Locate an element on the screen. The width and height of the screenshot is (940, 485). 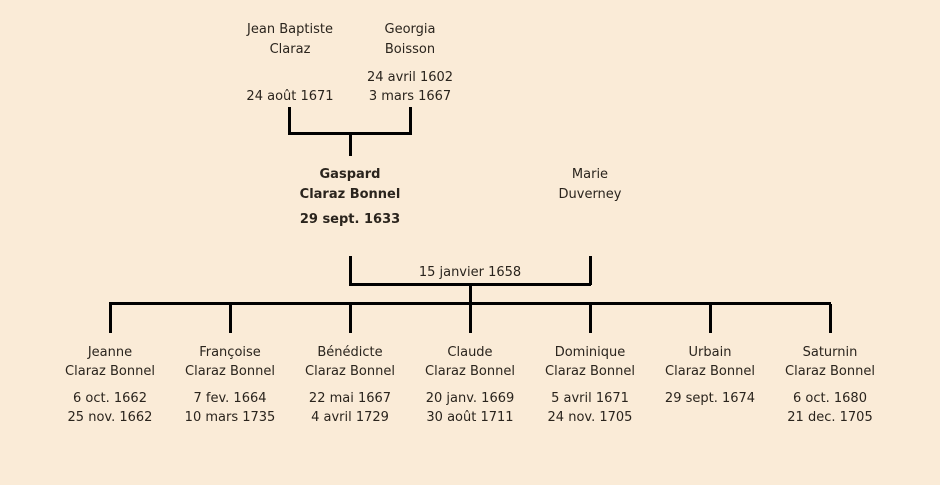
connector-marriage-descent is located at coordinates (470, 294).